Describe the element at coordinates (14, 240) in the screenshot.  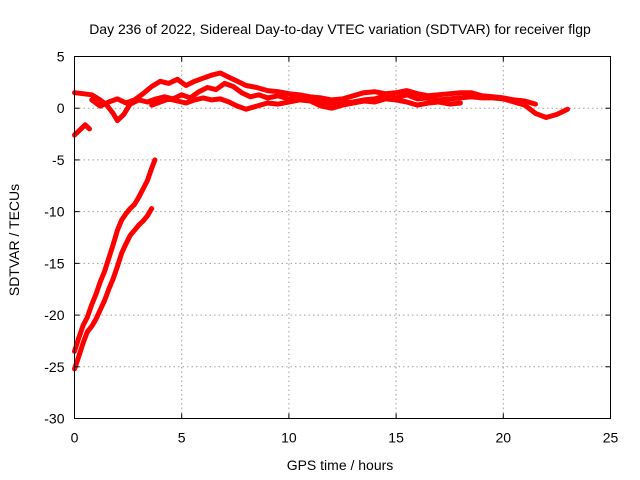
I see `y-axis-label: SDTVAR / TECUs` at that location.